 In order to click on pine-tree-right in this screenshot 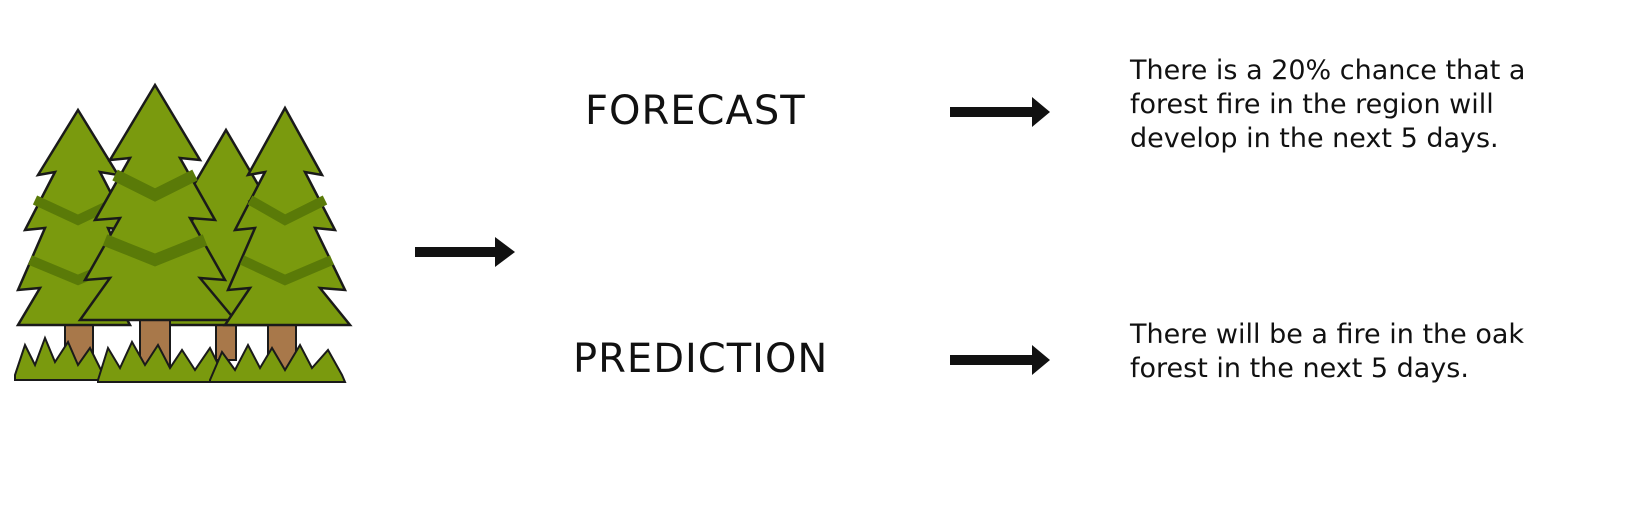, I will do `click(287, 240)`.